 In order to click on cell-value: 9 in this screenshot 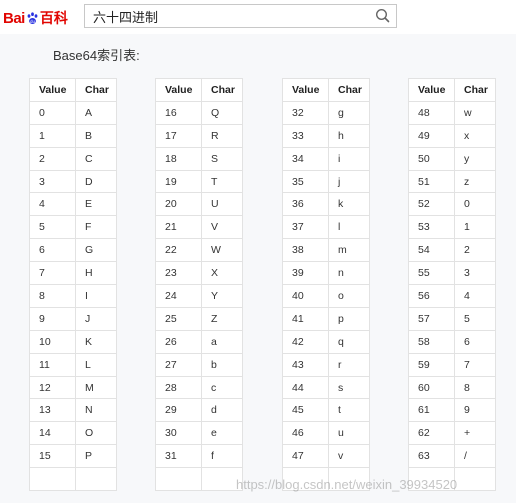, I will do `click(52, 318)`.